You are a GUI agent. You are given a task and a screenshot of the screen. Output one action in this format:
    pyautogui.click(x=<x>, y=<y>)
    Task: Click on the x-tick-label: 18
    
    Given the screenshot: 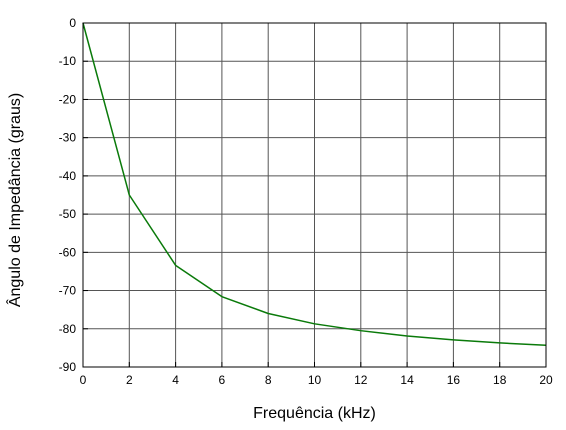 What is the action you would take?
    pyautogui.click(x=500, y=380)
    